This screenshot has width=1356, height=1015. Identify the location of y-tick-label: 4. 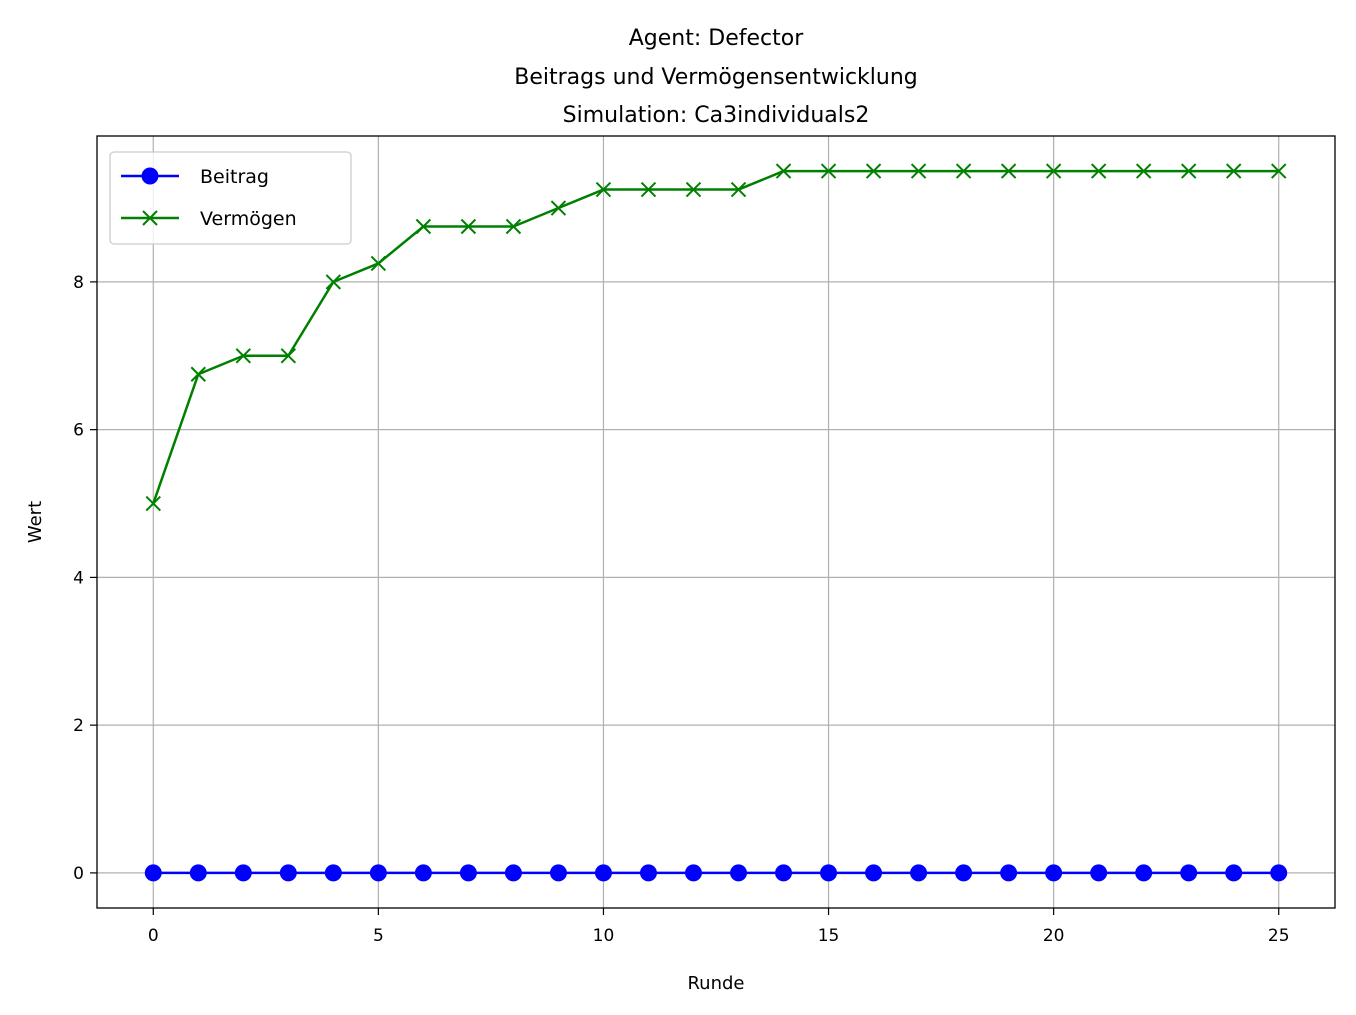
(78, 578).